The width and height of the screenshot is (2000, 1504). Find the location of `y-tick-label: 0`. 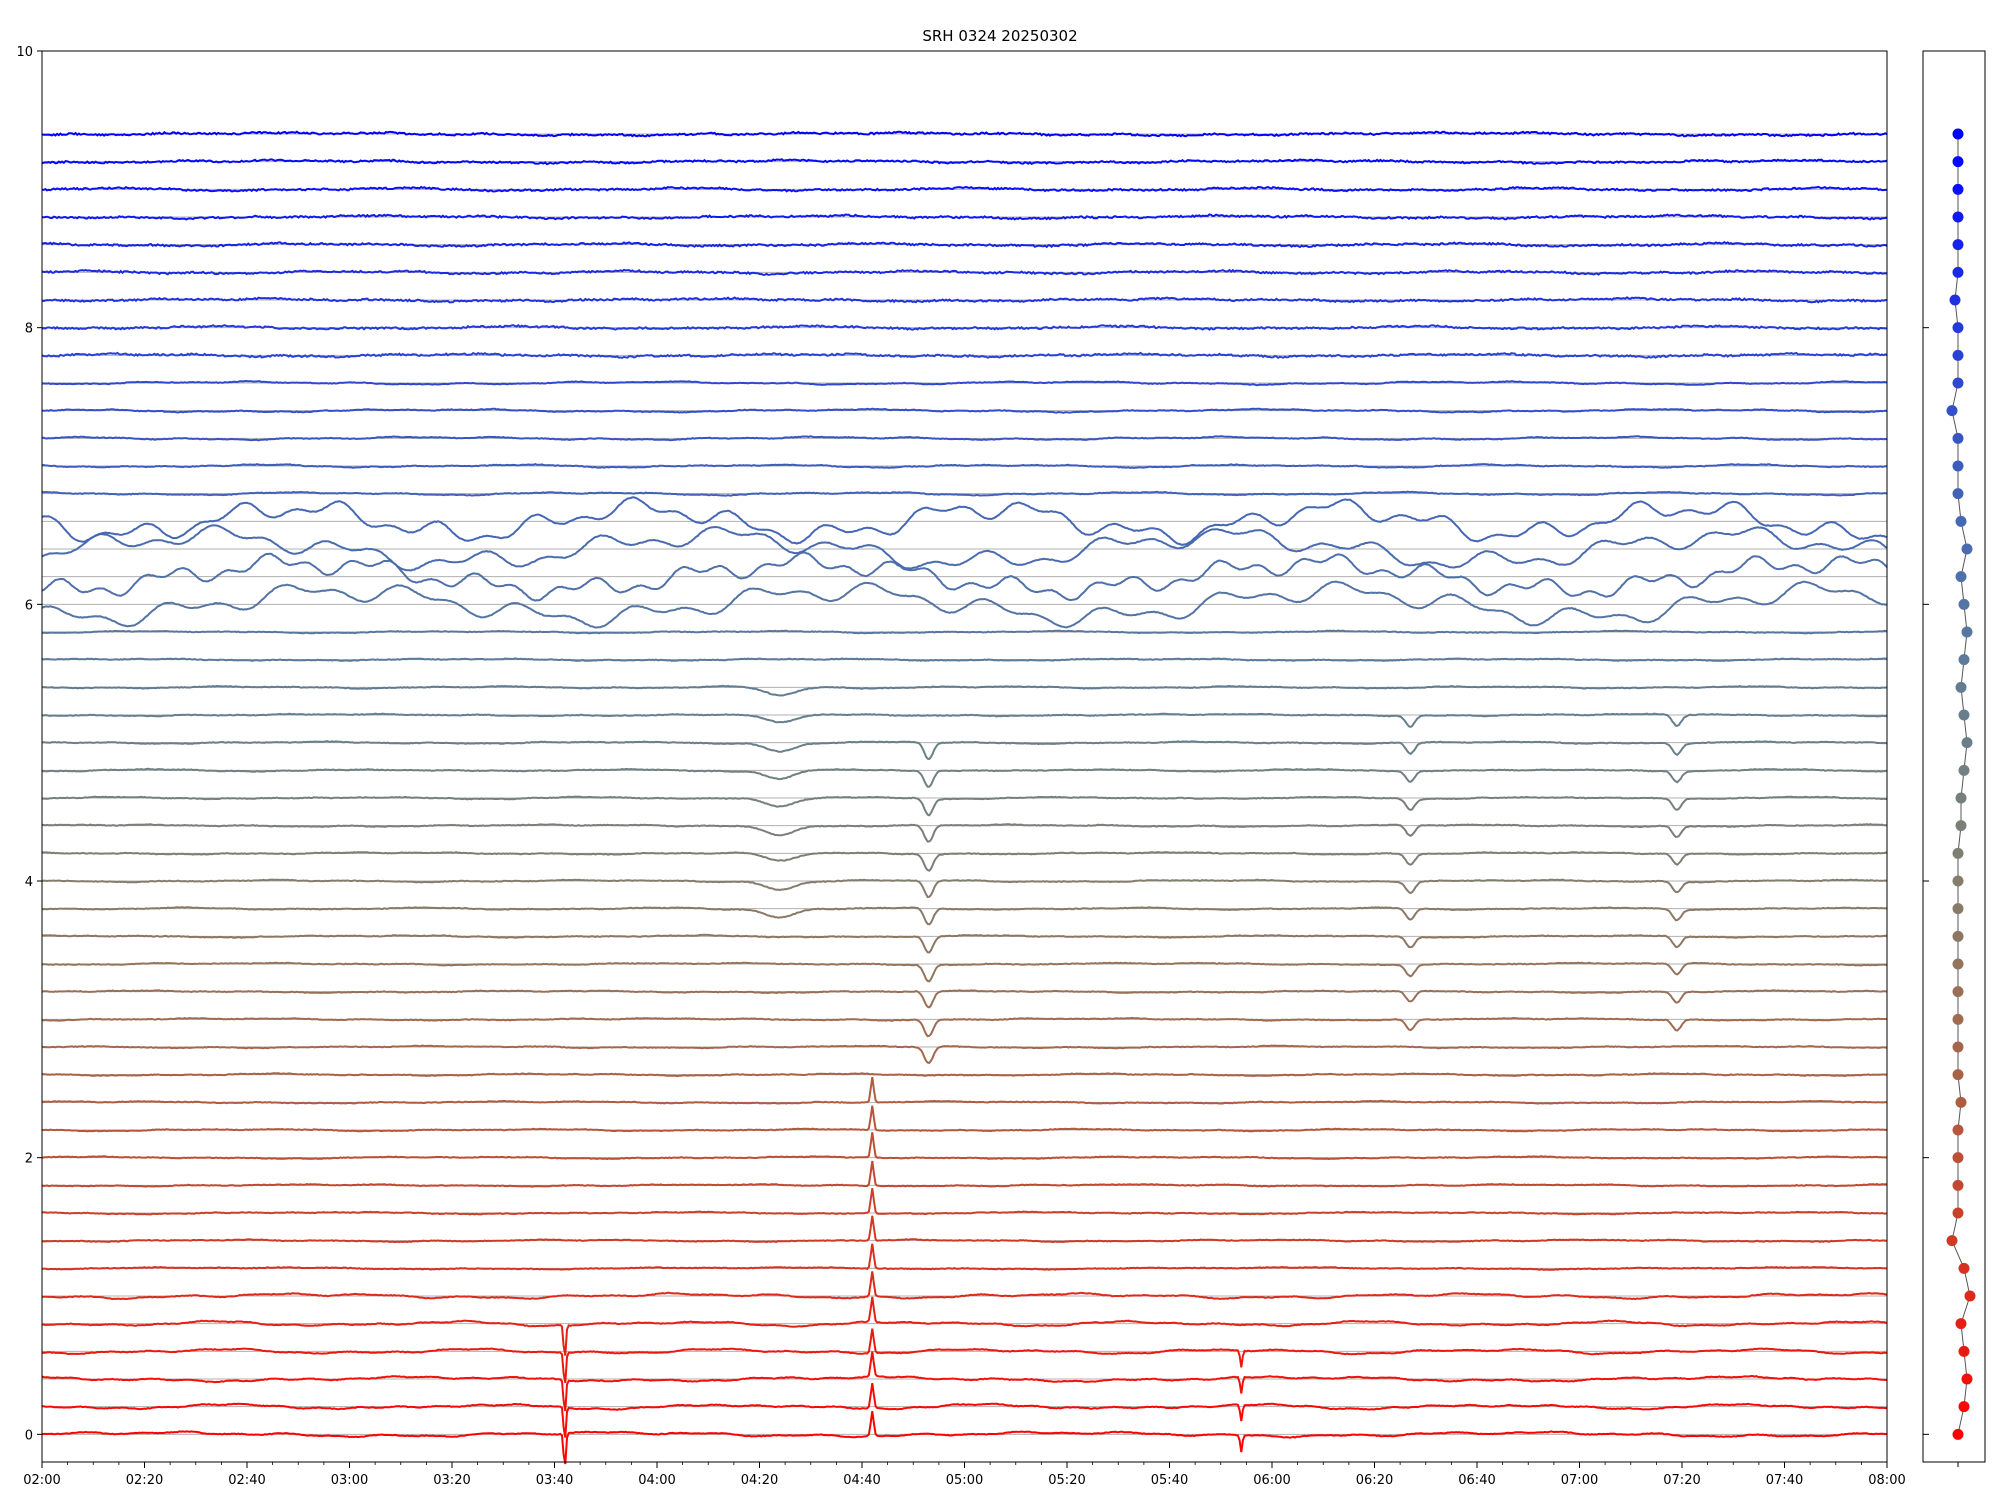

y-tick-label: 0 is located at coordinates (29, 1435).